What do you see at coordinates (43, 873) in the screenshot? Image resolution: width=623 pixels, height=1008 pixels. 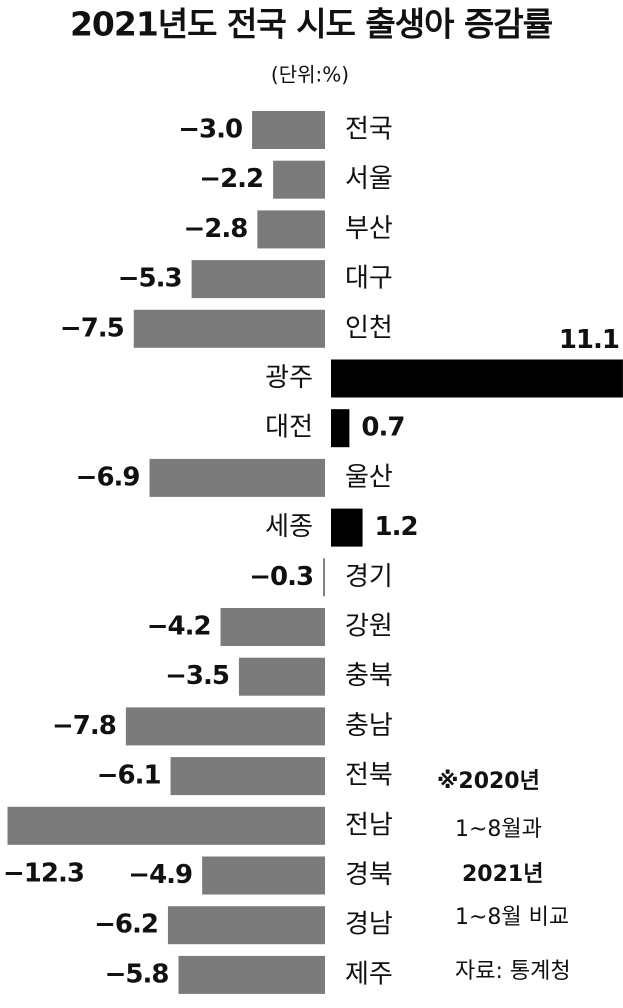 I see `value-label: −12.3` at bounding box center [43, 873].